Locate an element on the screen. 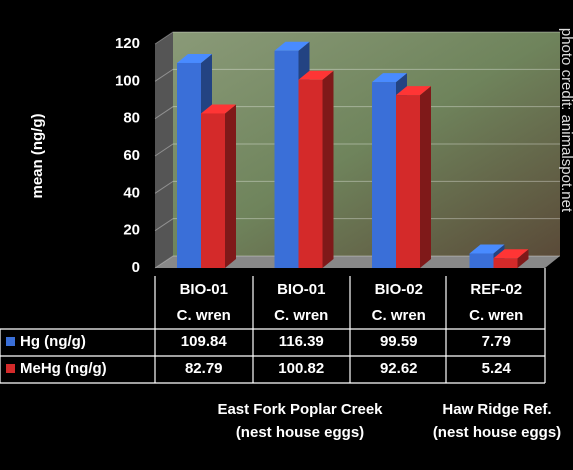 This screenshot has height=470, width=573. table-value: 82.79 is located at coordinates (204, 368).